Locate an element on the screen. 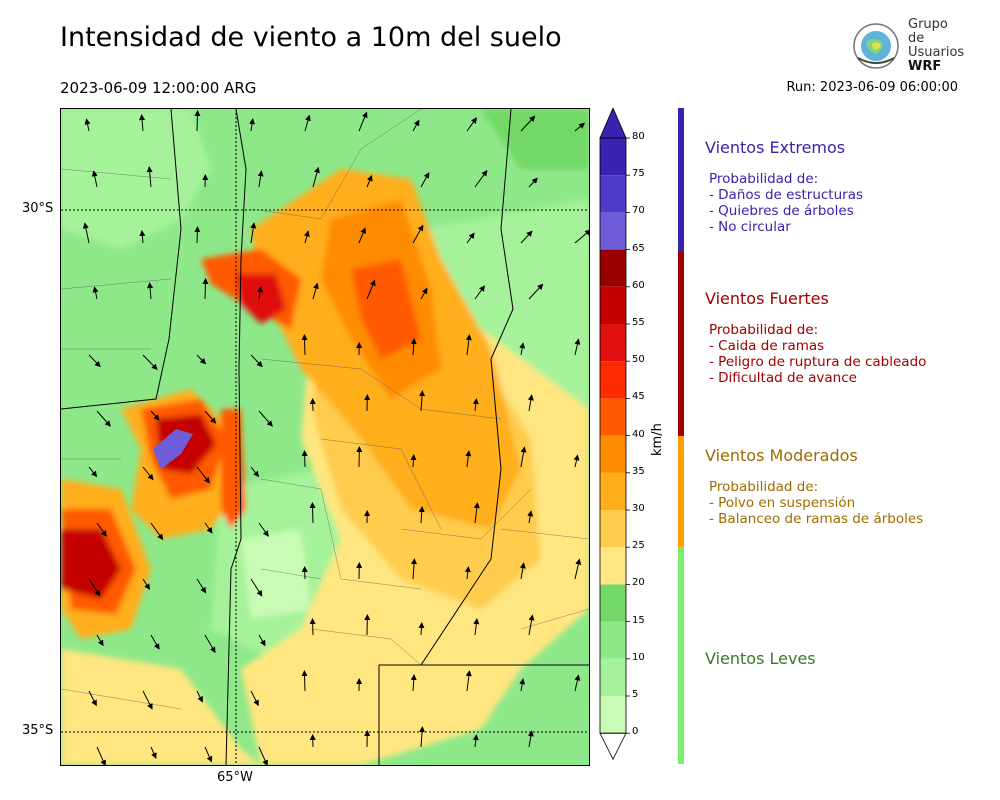  category-title: Vientos Leves is located at coordinates (760, 658).